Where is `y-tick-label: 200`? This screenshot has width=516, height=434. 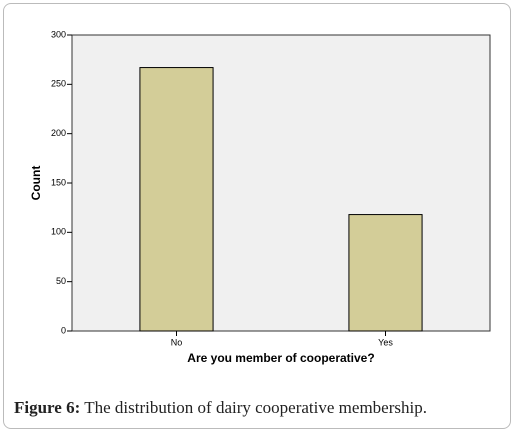 y-tick-label: 200 is located at coordinates (58, 133).